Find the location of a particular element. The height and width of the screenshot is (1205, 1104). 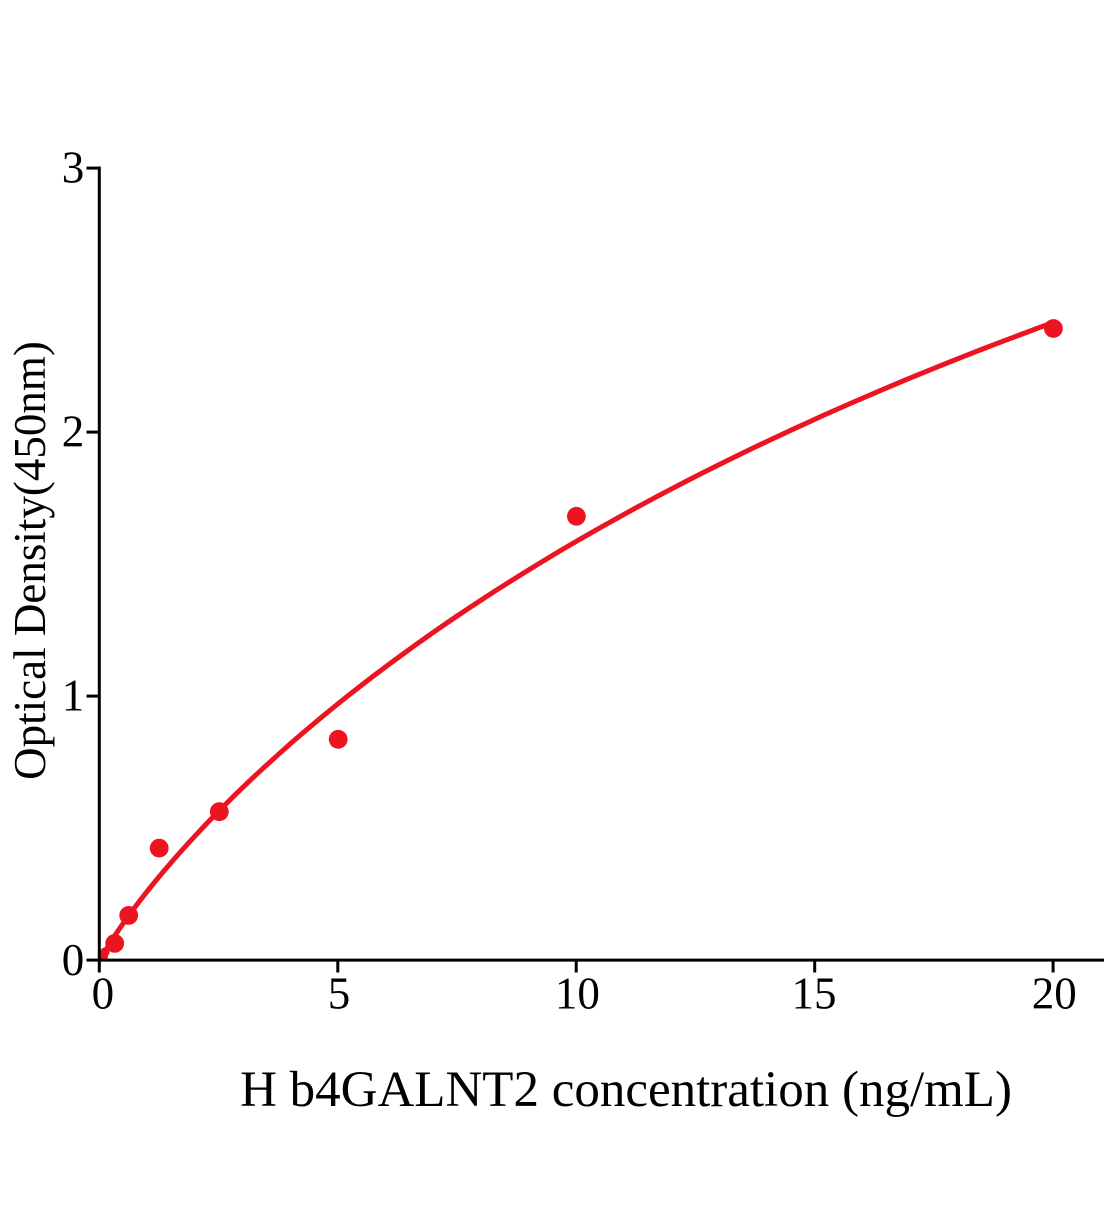

svg-text: 2 is located at coordinates (73, 431).